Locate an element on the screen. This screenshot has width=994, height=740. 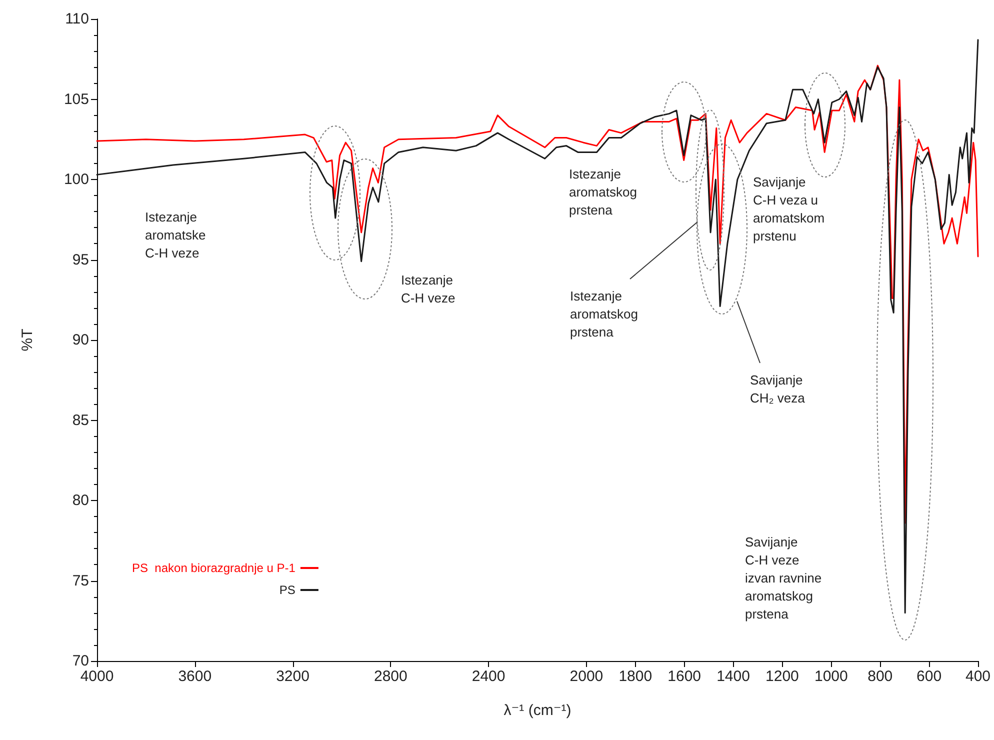
x-tick-label: 1400 is located at coordinates (733, 676).